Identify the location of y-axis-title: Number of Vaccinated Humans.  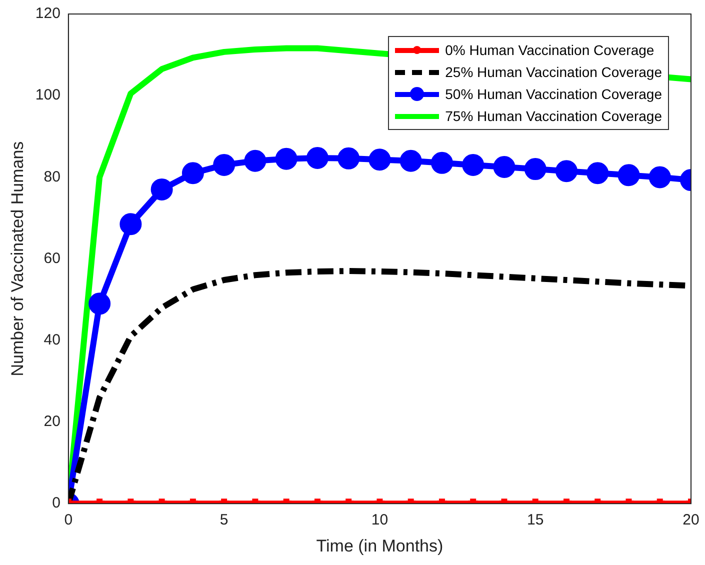
(17, 258).